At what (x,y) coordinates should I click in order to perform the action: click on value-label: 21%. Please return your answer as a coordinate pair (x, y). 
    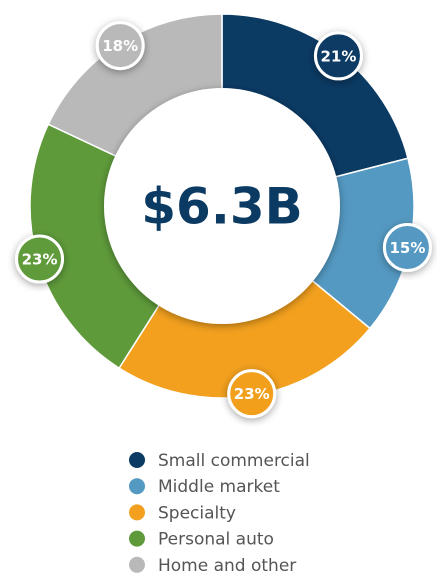
    Looking at the image, I should click on (338, 56).